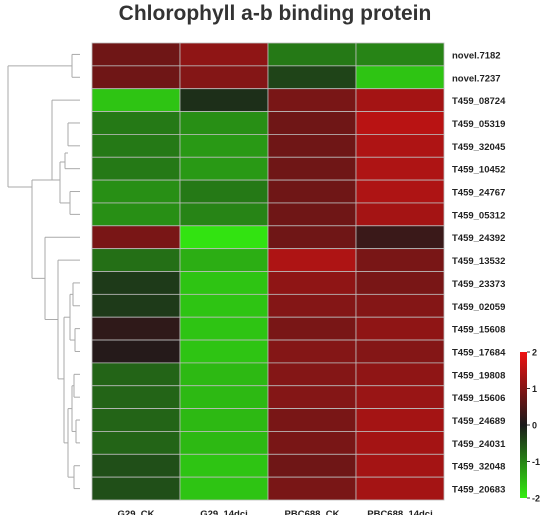 Image resolution: width=550 pixels, height=515 pixels. What do you see at coordinates (479, 444) in the screenshot?
I see `row-label: T459_24031` at bounding box center [479, 444].